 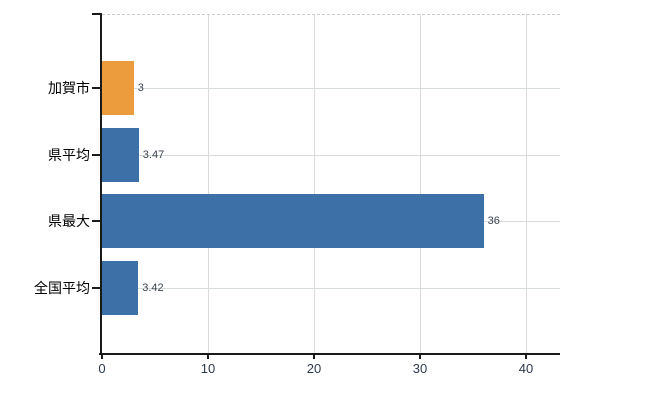 I want to click on x-tick-label: 40, so click(x=526, y=368).